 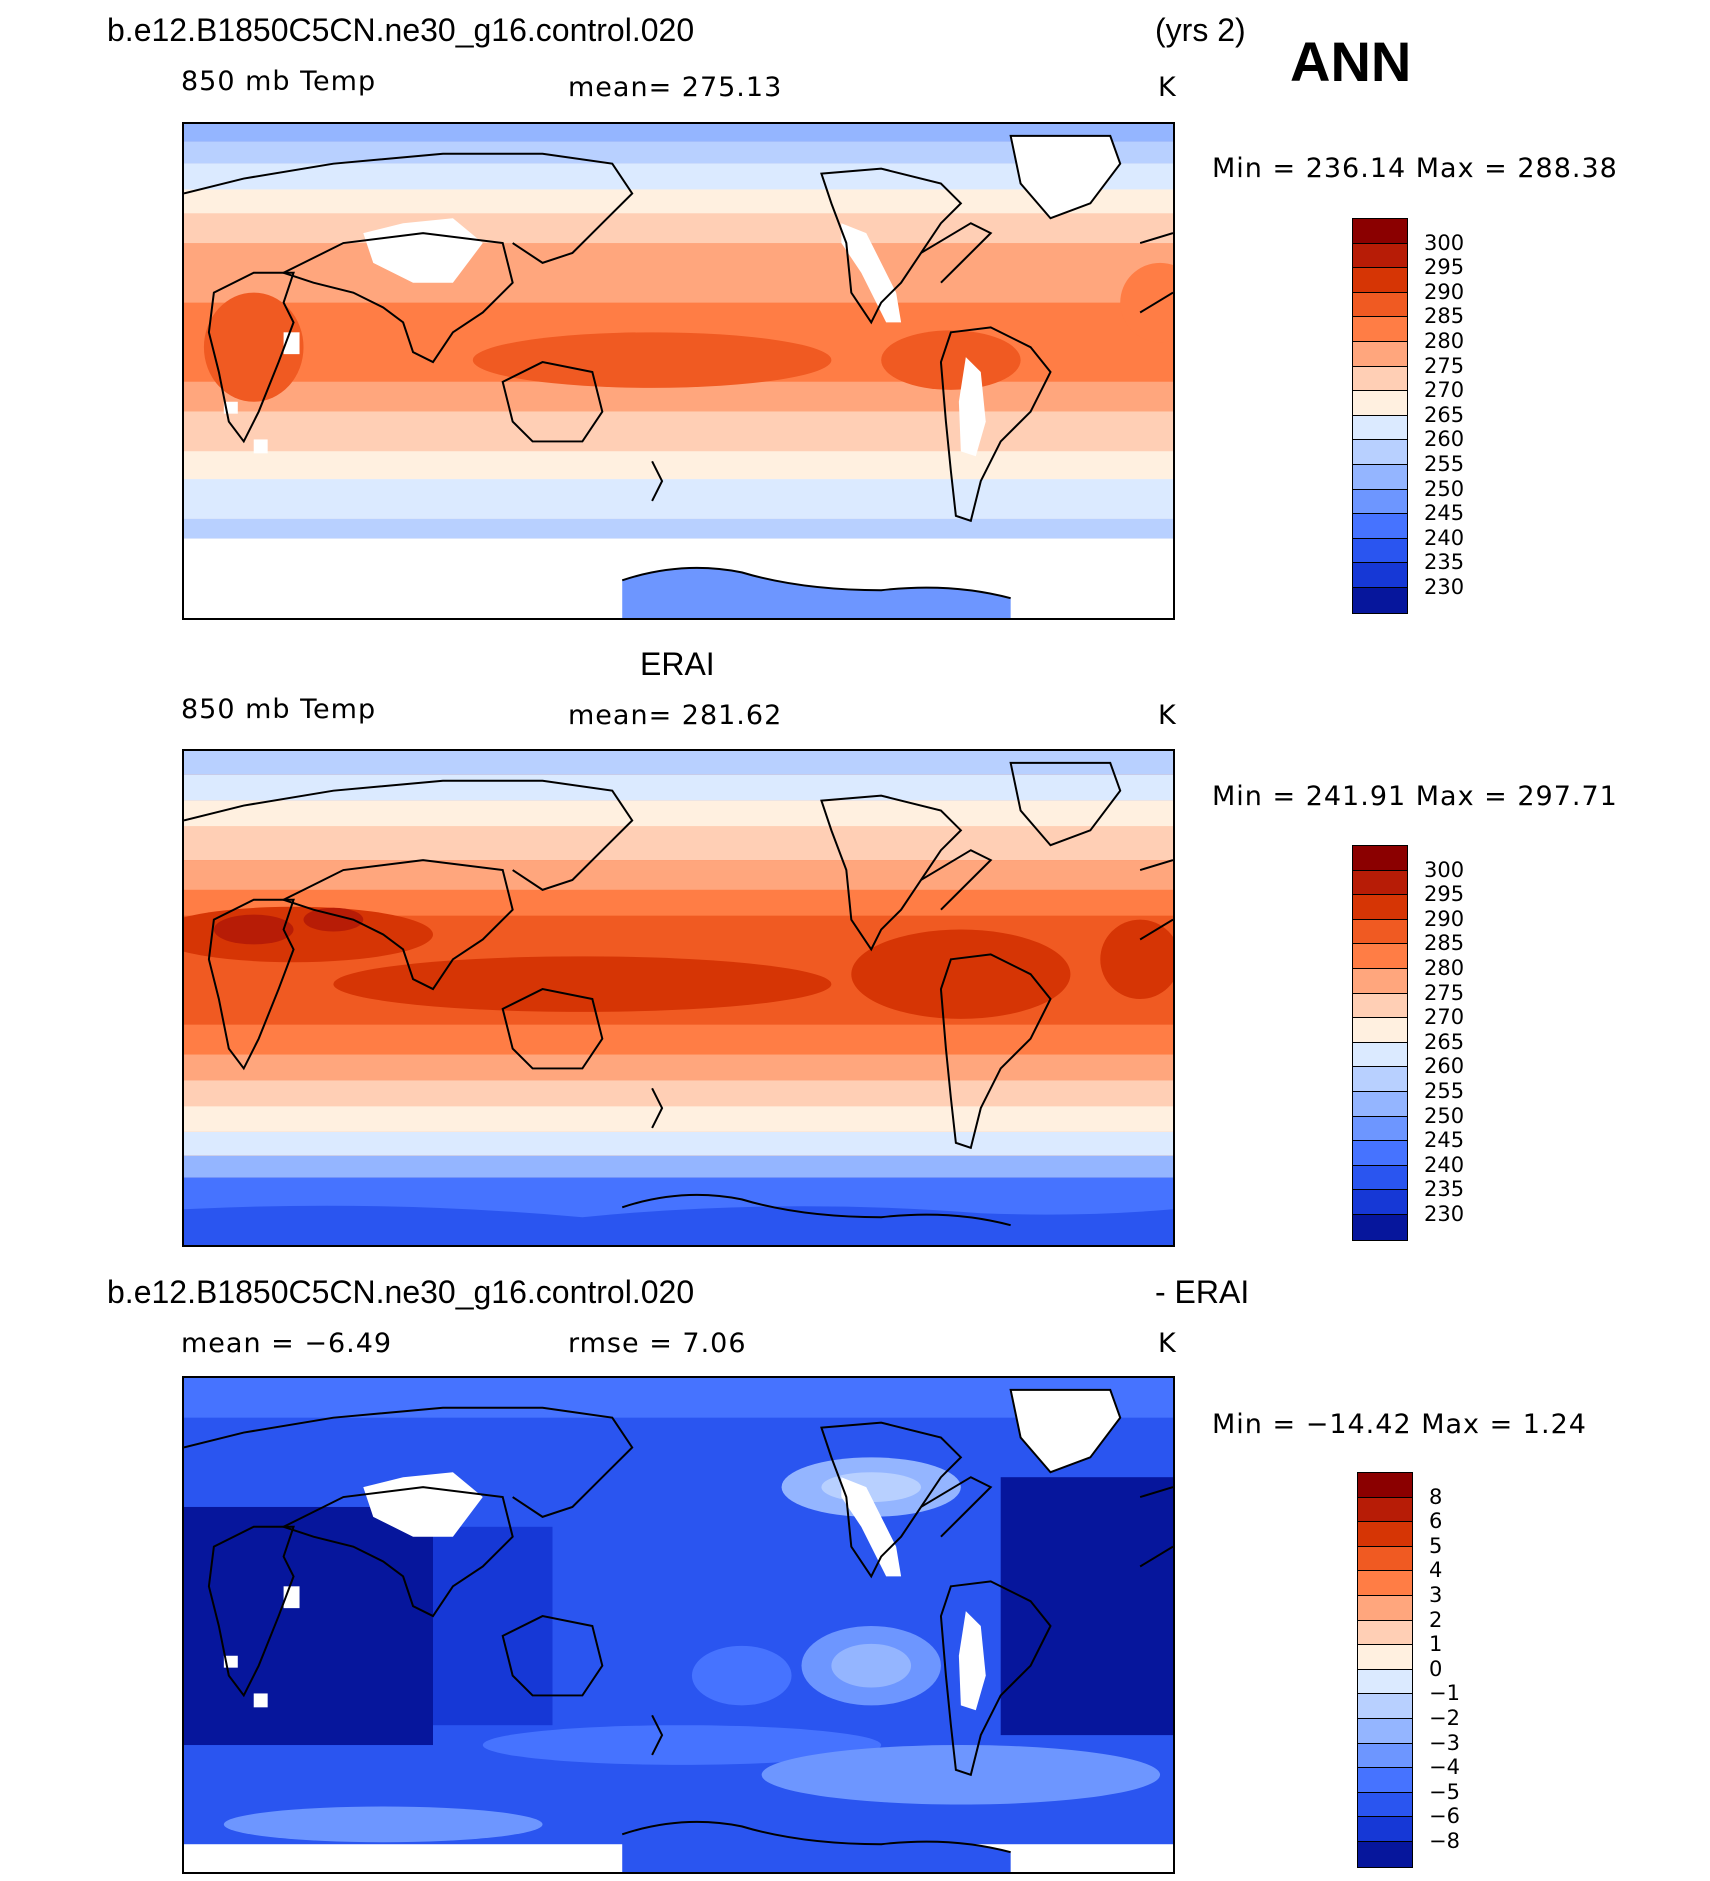 I want to click on case-title: b.e12.B1850C5CN.ne30_g16.control.020, so click(x=401, y=30).